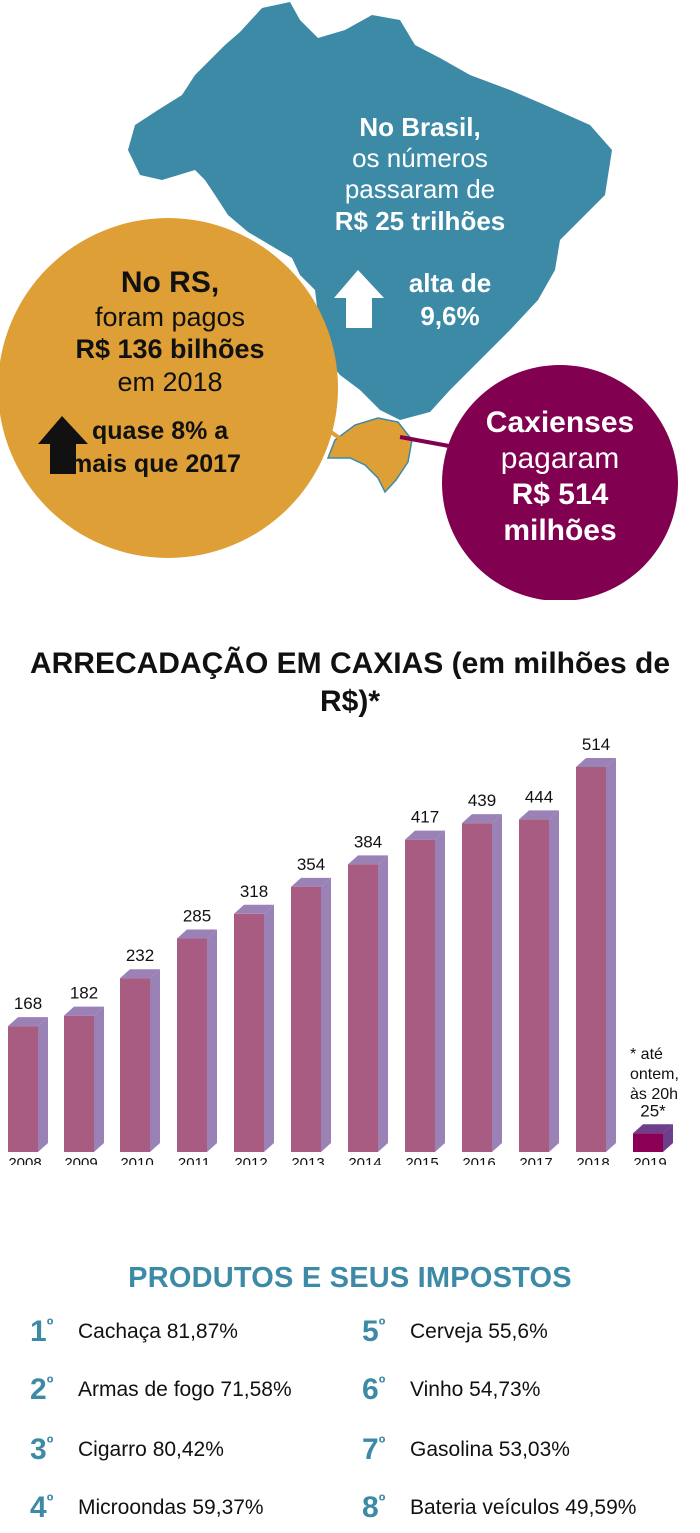 Image resolution: width=700 pixels, height=1533 pixels. What do you see at coordinates (151, 1449) in the screenshot?
I see `product-name: Cigarro 80,42%` at bounding box center [151, 1449].